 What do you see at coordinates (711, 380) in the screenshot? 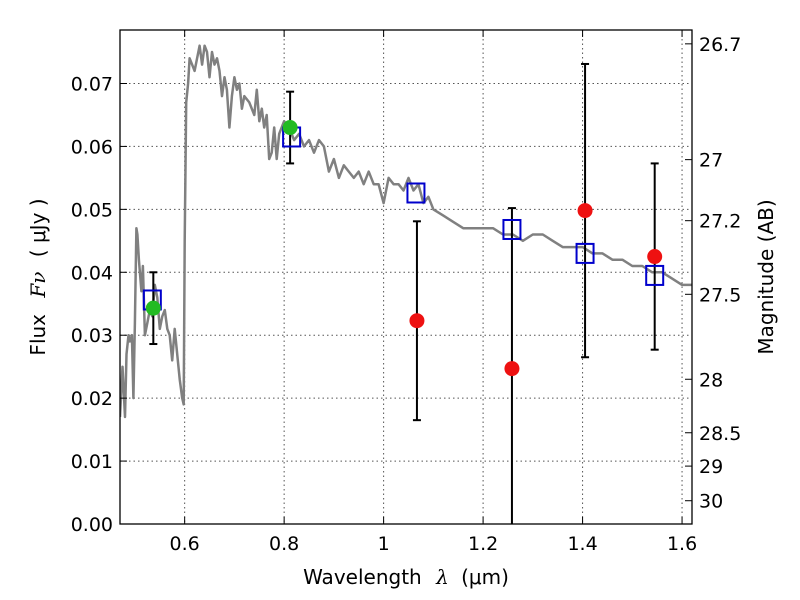
I see `y2-tick-label: 28` at bounding box center [711, 380].